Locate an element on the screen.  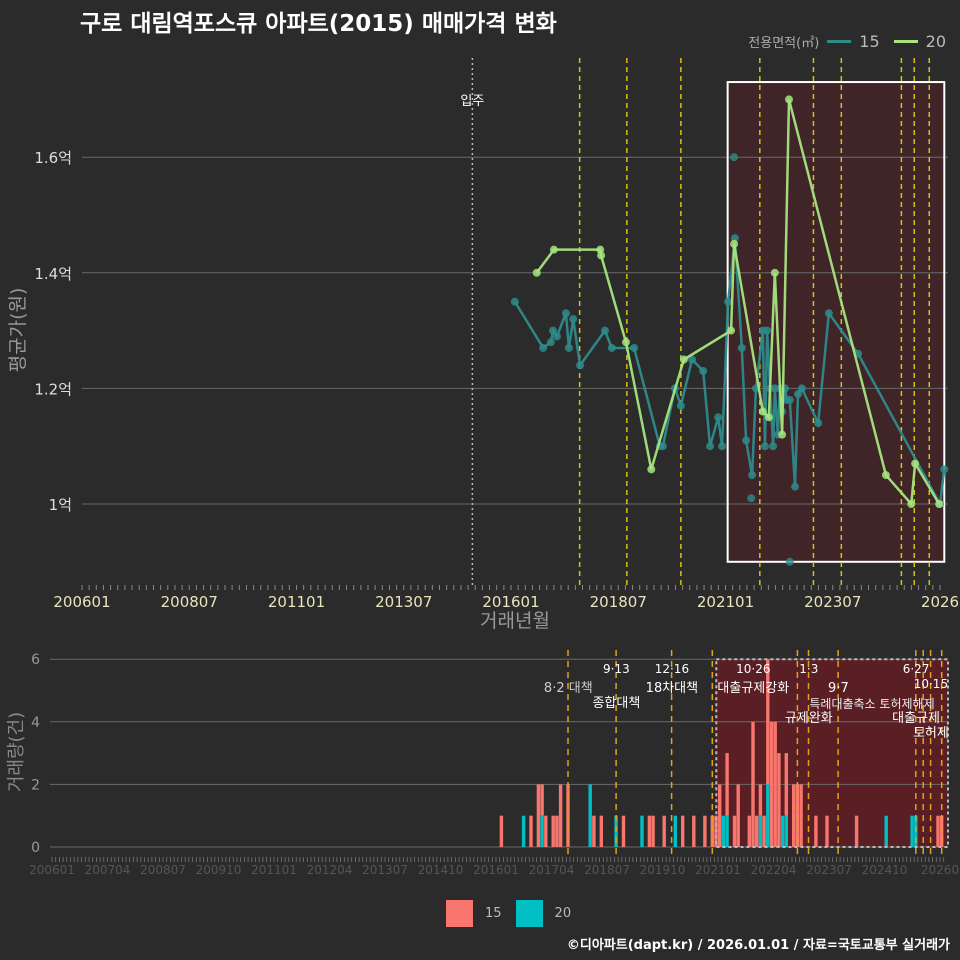
x-tick-label: 202101 is located at coordinates (725, 602).